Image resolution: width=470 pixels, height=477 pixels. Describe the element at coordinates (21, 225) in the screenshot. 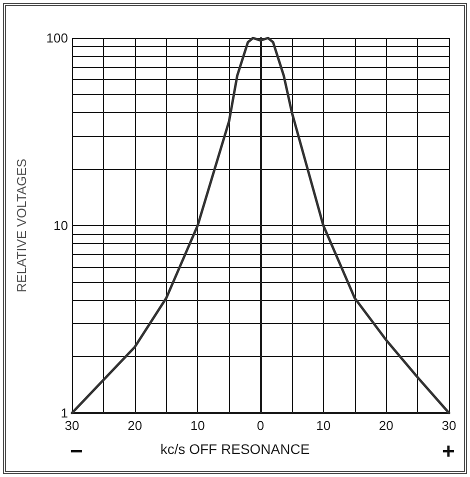

I see `y-axis-title: RELATIVE VOLTAGES` at that location.